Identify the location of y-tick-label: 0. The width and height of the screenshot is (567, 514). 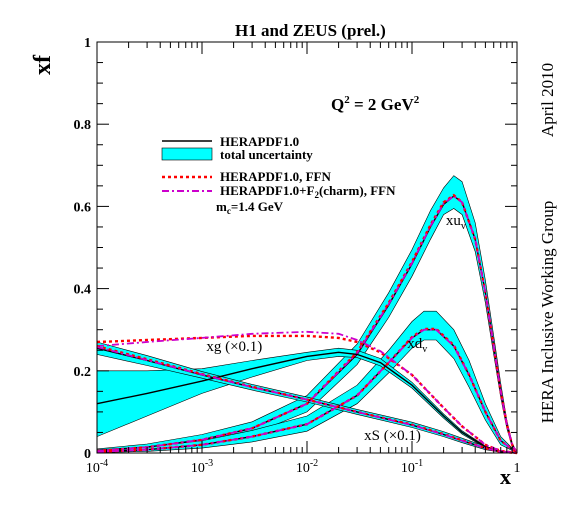
(87, 454).